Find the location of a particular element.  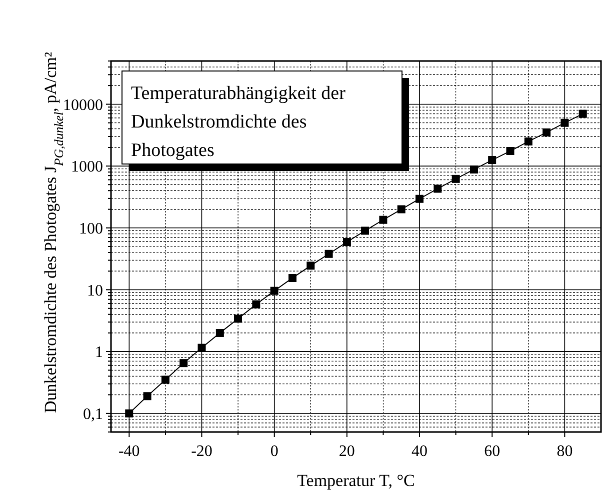

y-tick-label: 1 is located at coordinates (99, 353).